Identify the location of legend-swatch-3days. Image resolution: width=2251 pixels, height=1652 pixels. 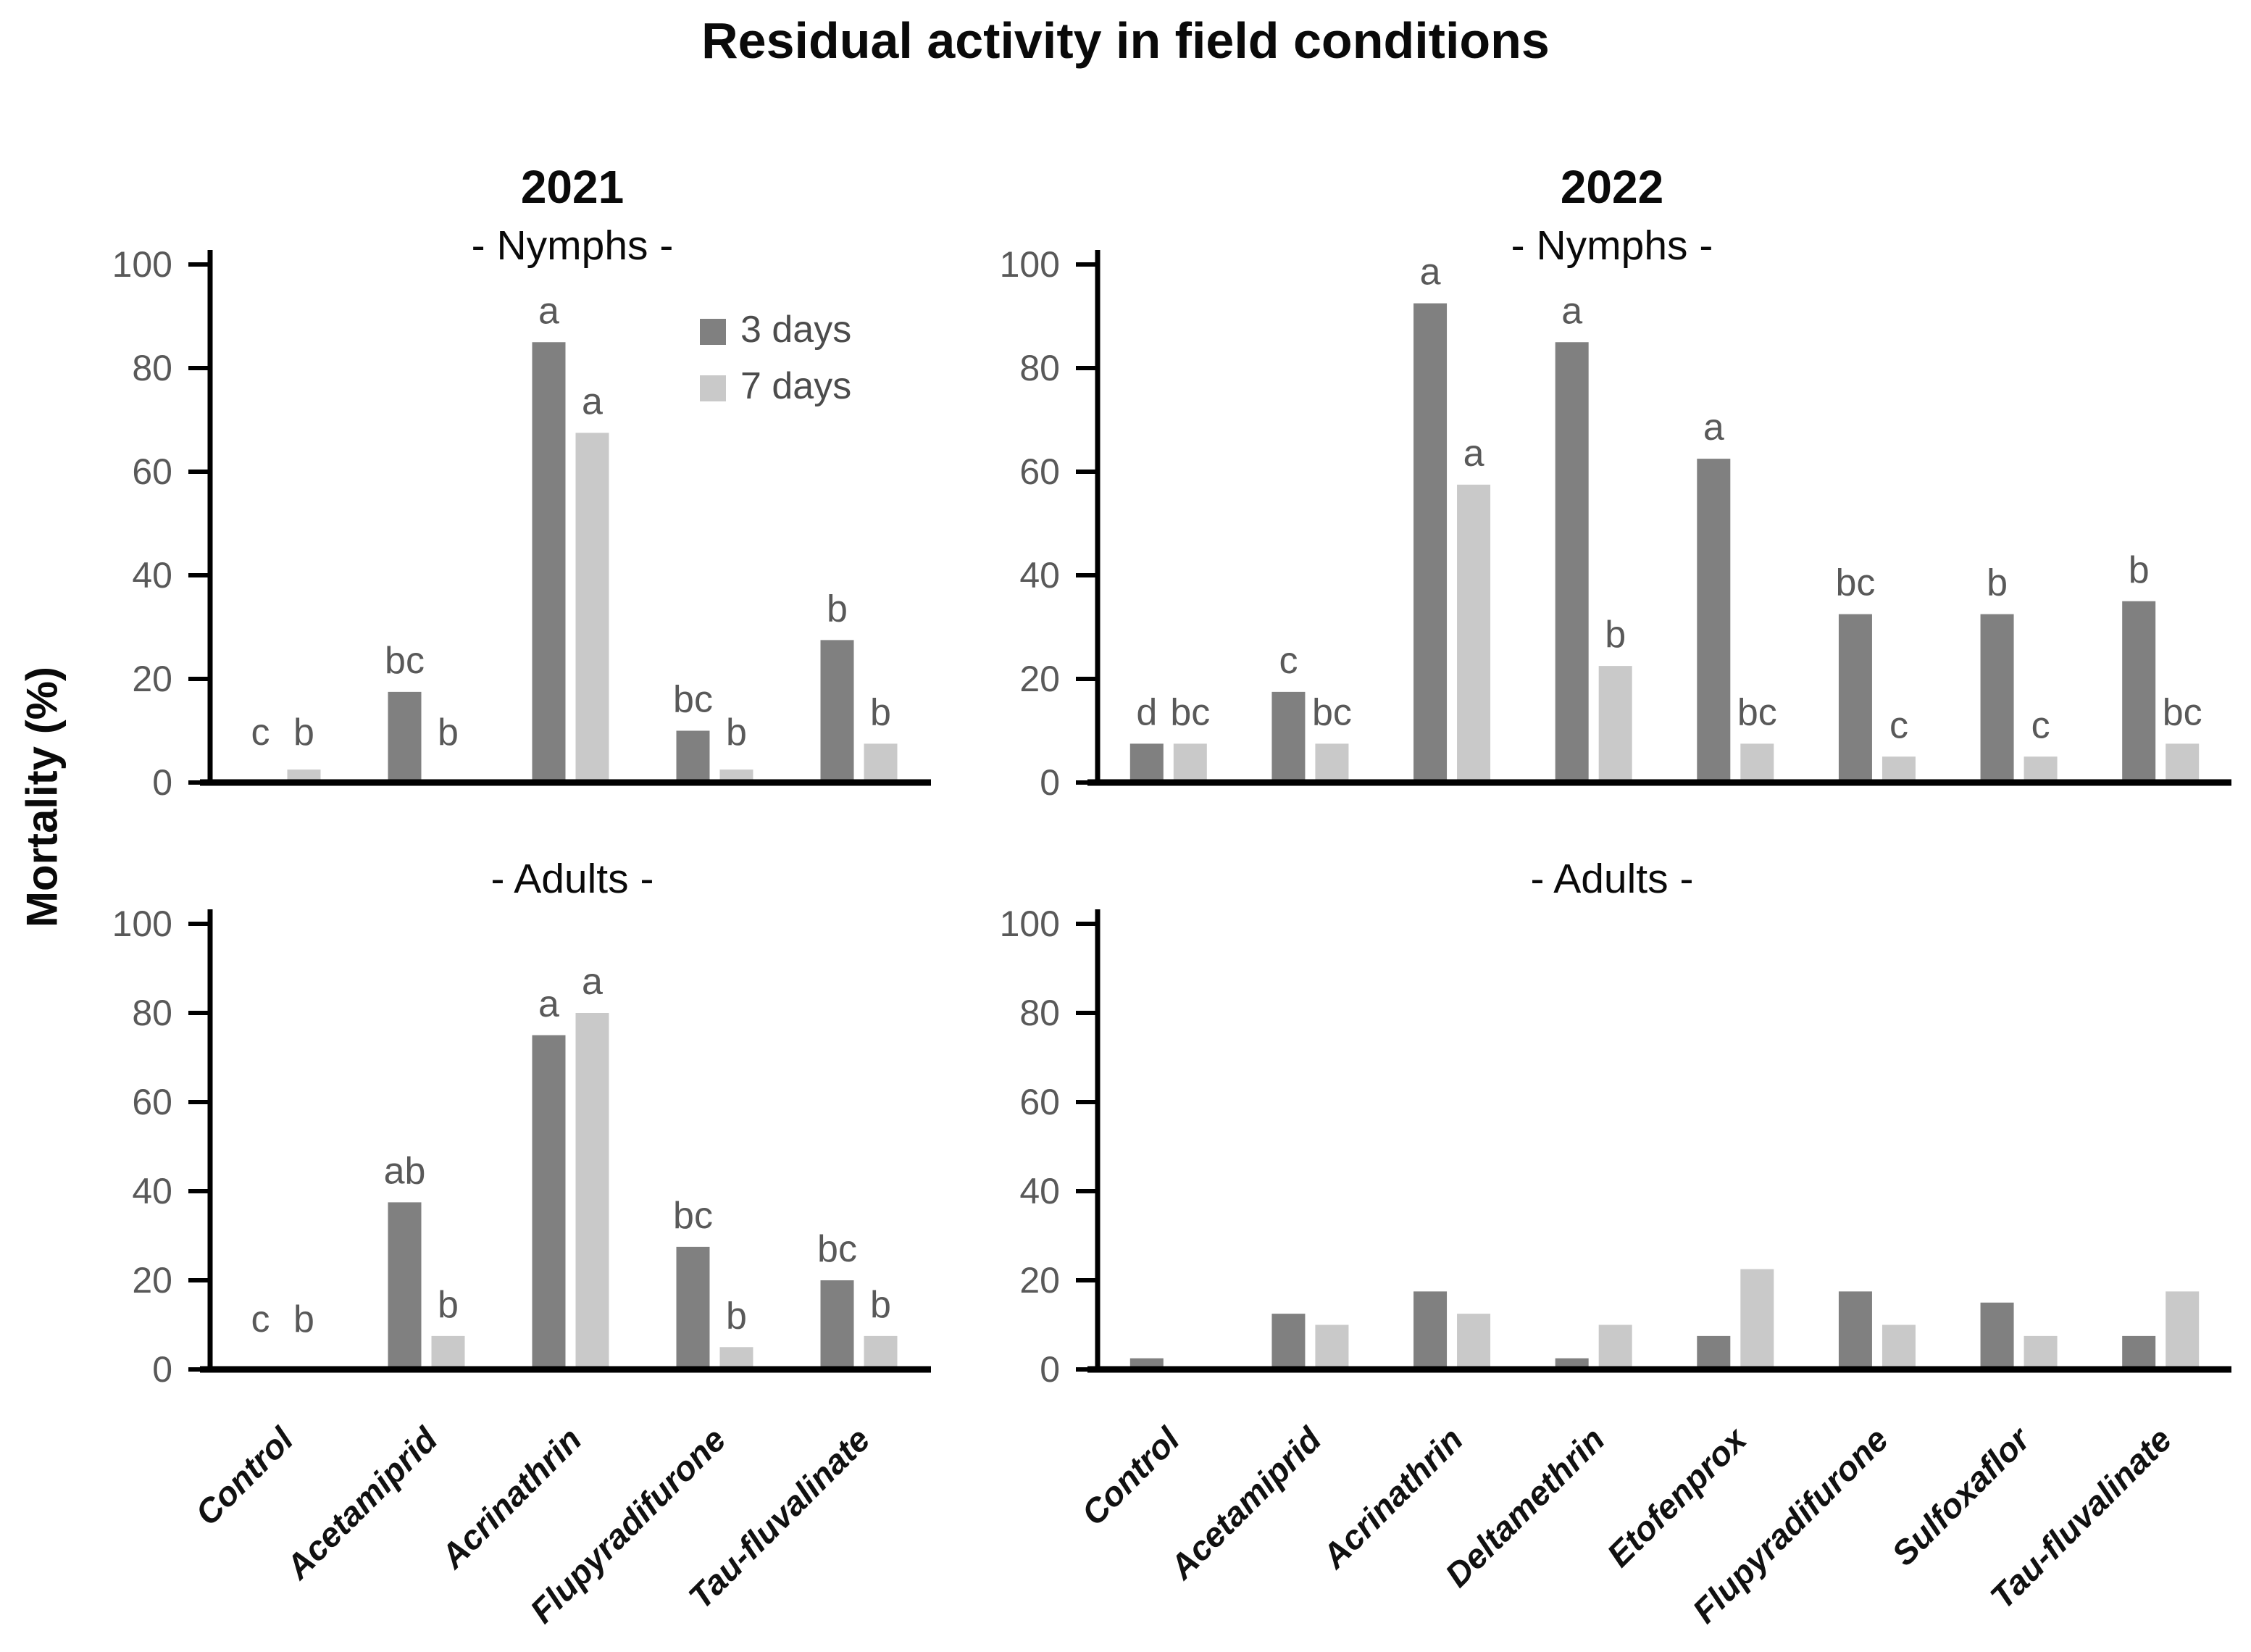
(713, 332).